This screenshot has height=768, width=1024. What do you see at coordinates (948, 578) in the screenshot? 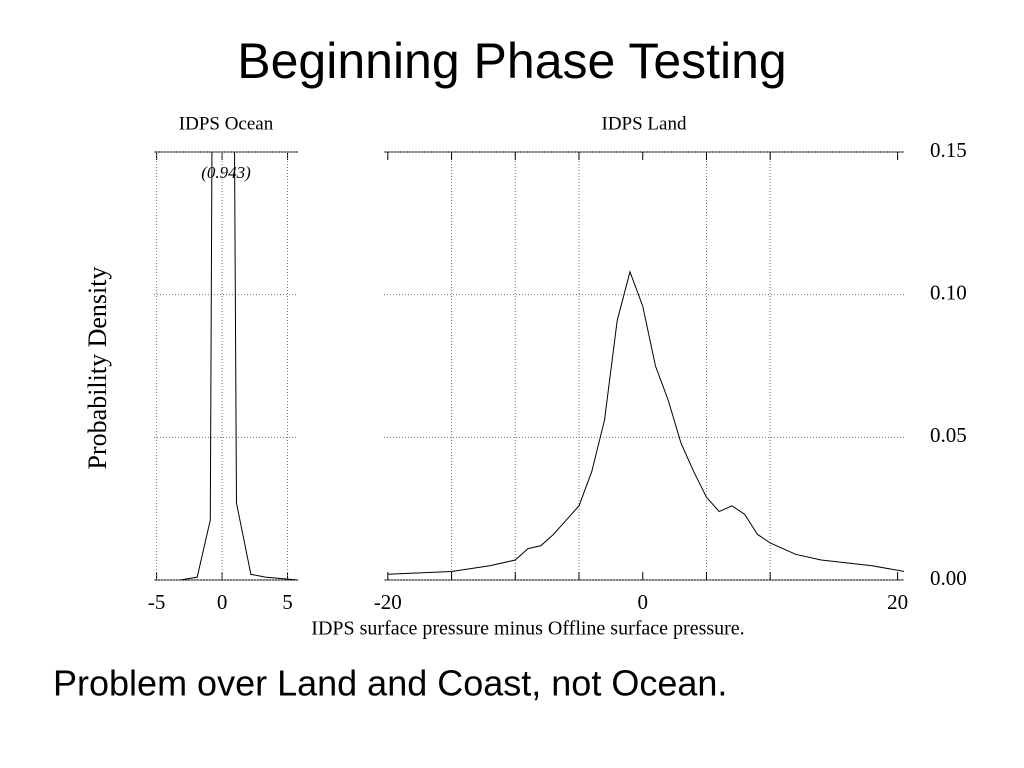
I see `y-tick-label: 0.00` at bounding box center [948, 578].